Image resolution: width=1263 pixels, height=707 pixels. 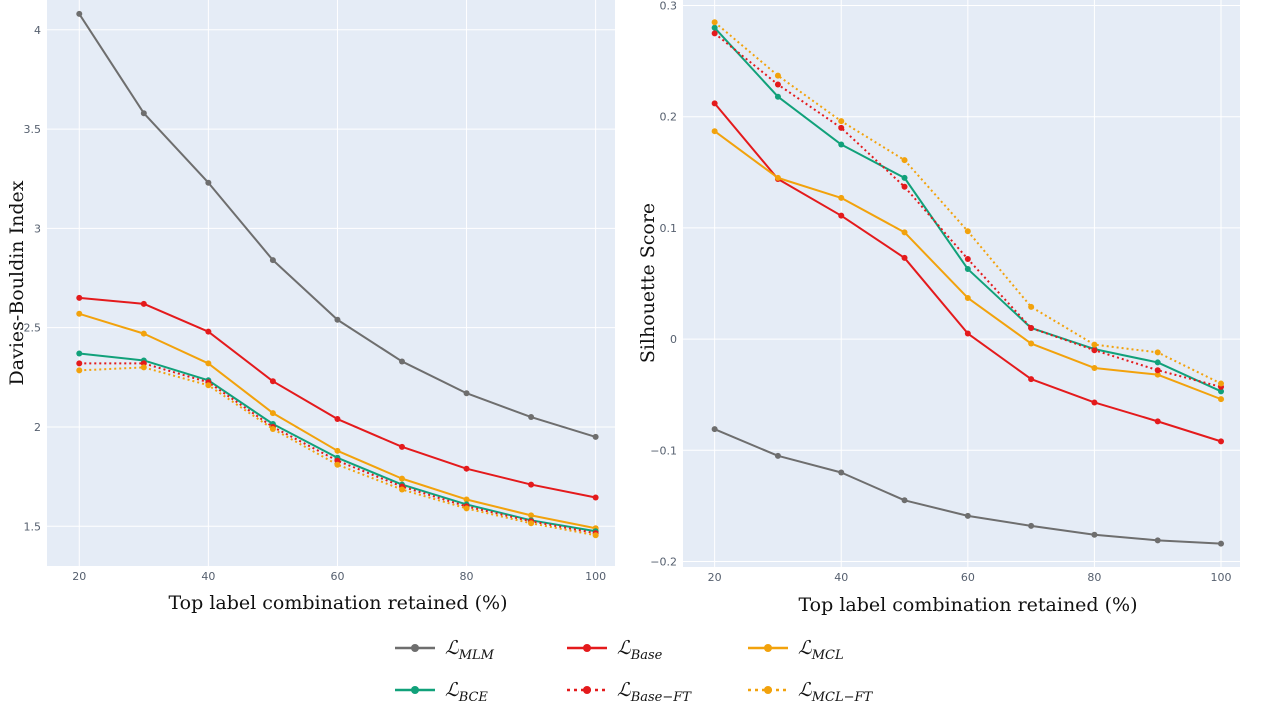 I want to click on legend-item-mlm: ℒMLM, so click(x=445, y=650).